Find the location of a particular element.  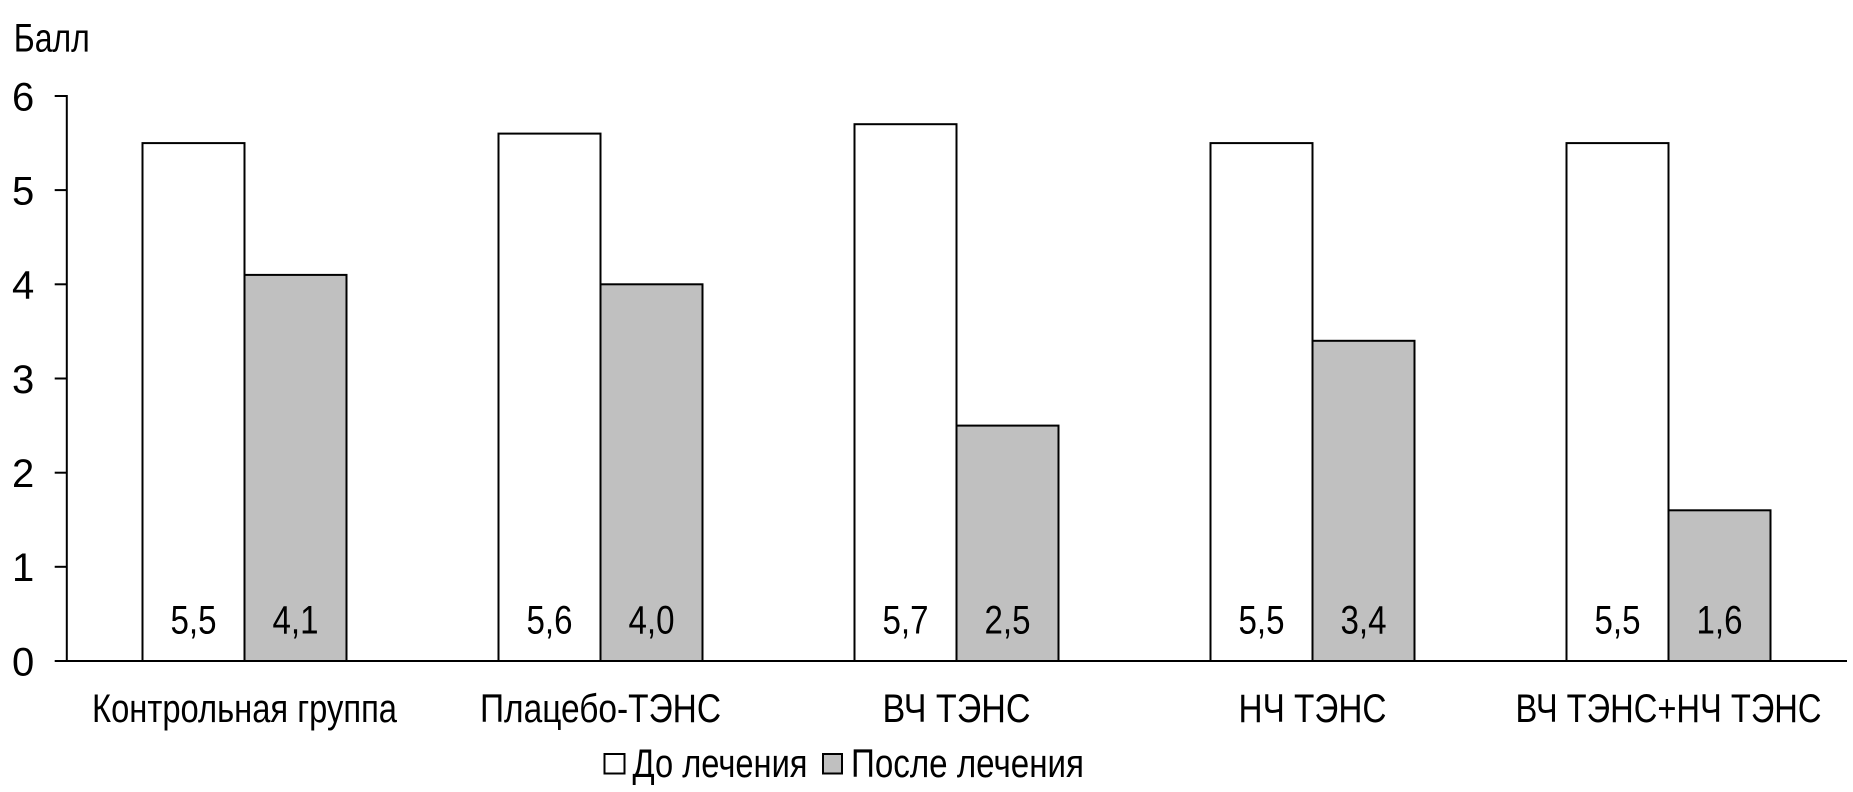

svg-text: Балл is located at coordinates (52, 39).